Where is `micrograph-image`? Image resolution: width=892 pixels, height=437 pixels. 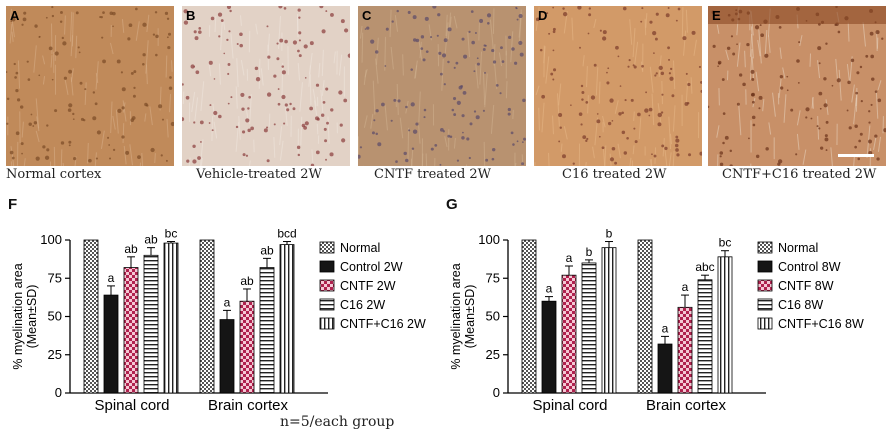 micrograph-image is located at coordinates (442, 86).